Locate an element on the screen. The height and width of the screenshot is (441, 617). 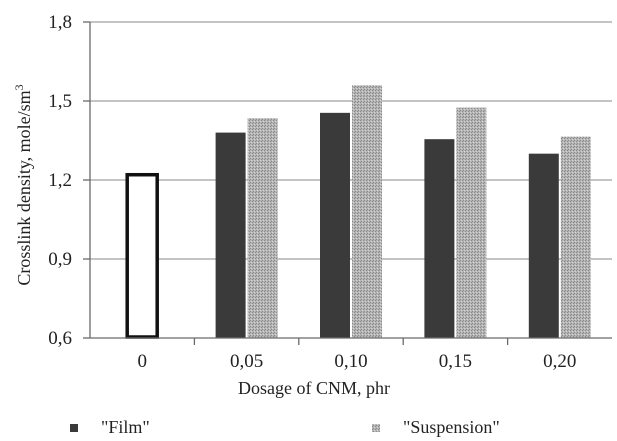
y-axis-title: Crosslink density, mole/sm3 is located at coordinates (23, 184).